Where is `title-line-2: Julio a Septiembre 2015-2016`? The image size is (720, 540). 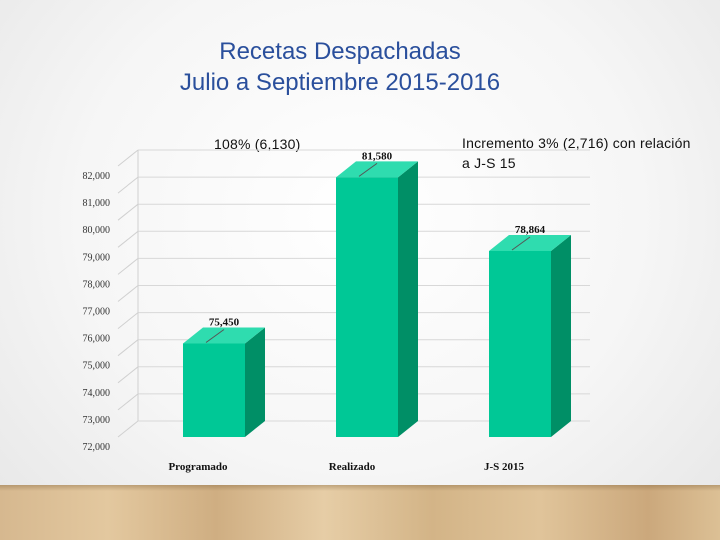
title-line-2: Julio a Septiembre 2015-2016 is located at coordinates (340, 82).